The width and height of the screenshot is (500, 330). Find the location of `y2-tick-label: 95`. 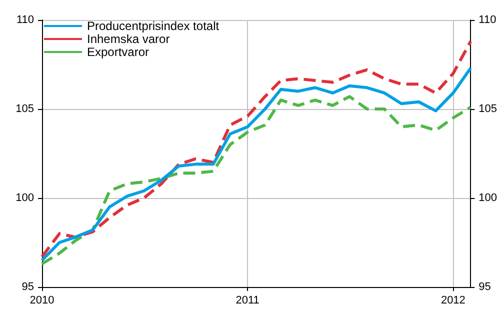

y2-tick-label: 95 is located at coordinates (484, 287).